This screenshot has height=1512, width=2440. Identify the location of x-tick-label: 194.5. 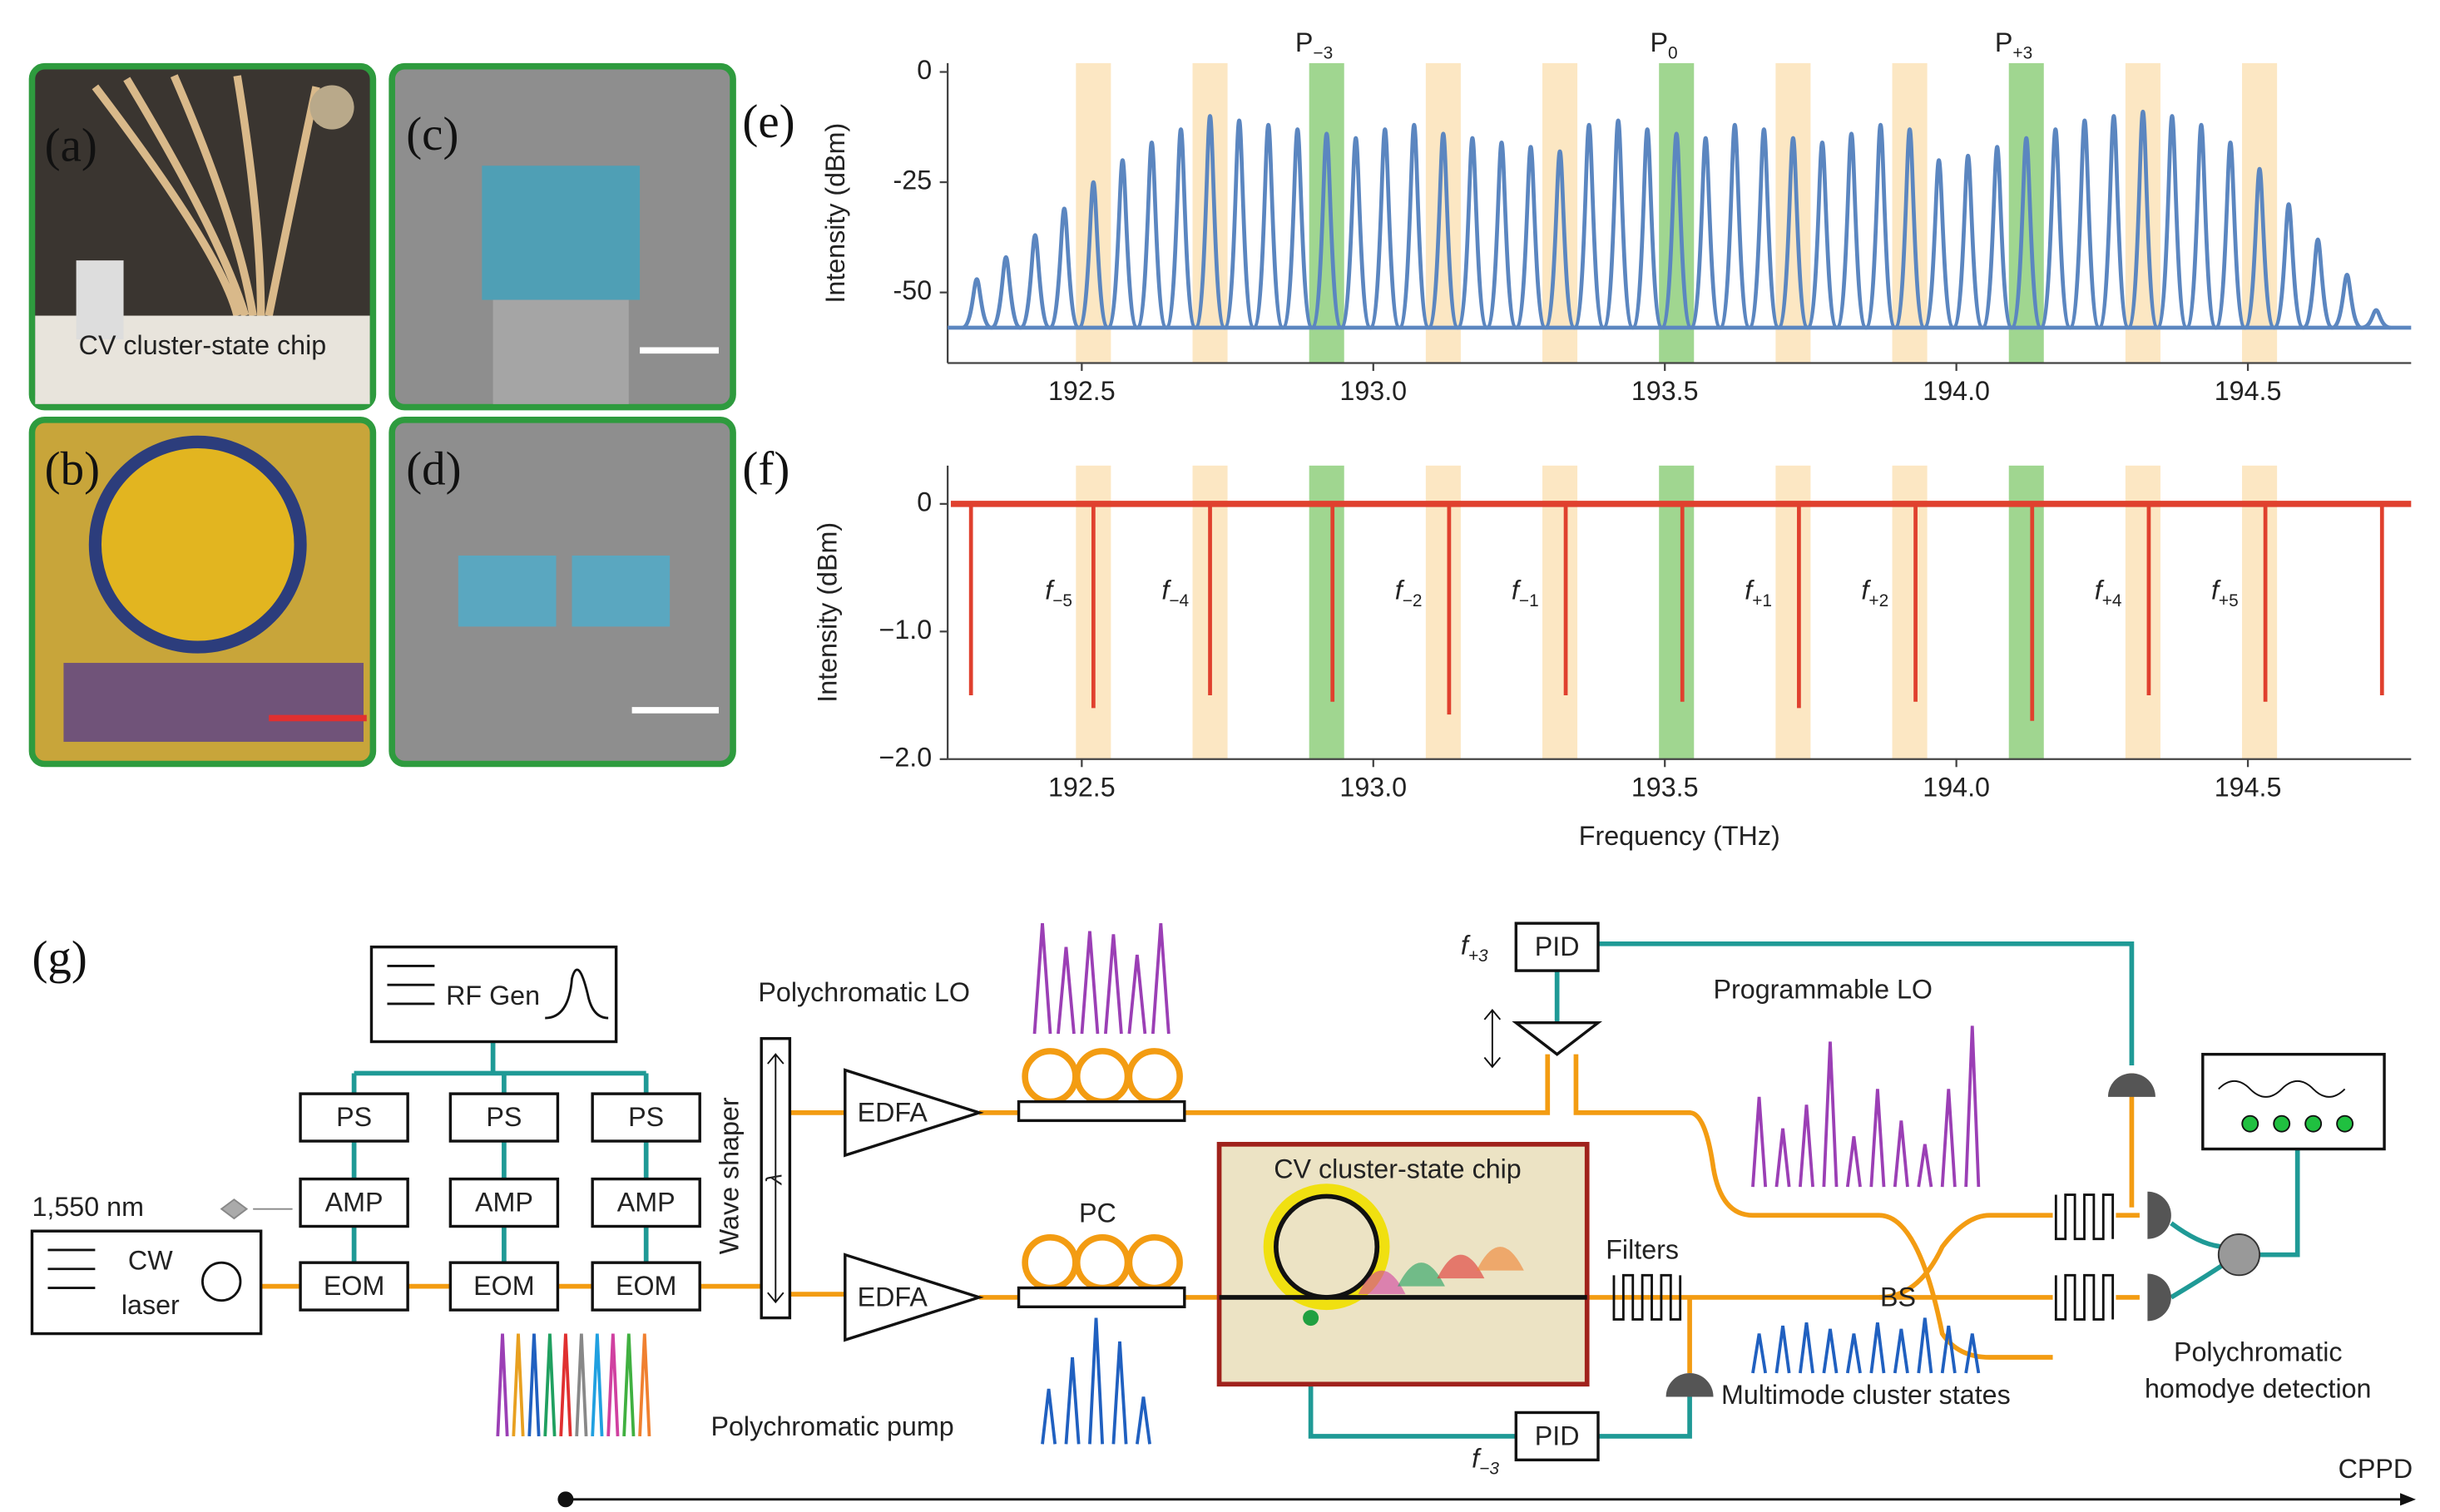
(2248, 391).